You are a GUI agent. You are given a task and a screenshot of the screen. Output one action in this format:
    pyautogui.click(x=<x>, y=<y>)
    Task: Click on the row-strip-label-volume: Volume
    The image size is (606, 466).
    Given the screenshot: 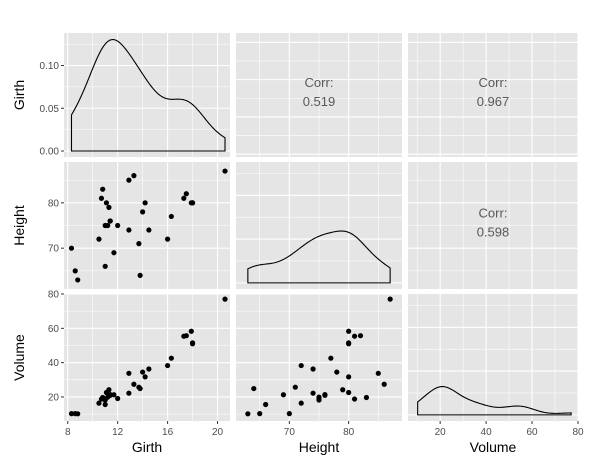 What is the action you would take?
    pyautogui.click(x=19, y=357)
    